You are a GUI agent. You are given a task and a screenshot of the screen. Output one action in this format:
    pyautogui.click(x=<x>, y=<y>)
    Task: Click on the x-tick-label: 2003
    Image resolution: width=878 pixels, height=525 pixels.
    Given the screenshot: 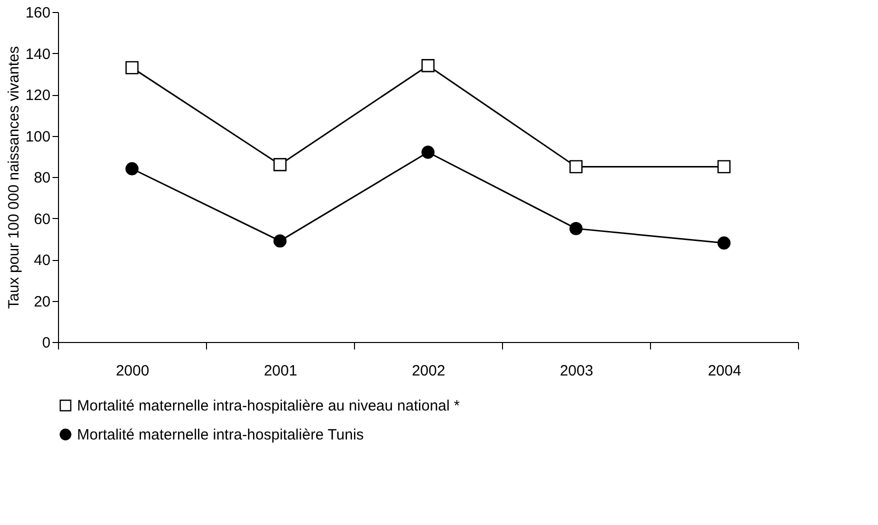 What is the action you would take?
    pyautogui.click(x=577, y=371)
    